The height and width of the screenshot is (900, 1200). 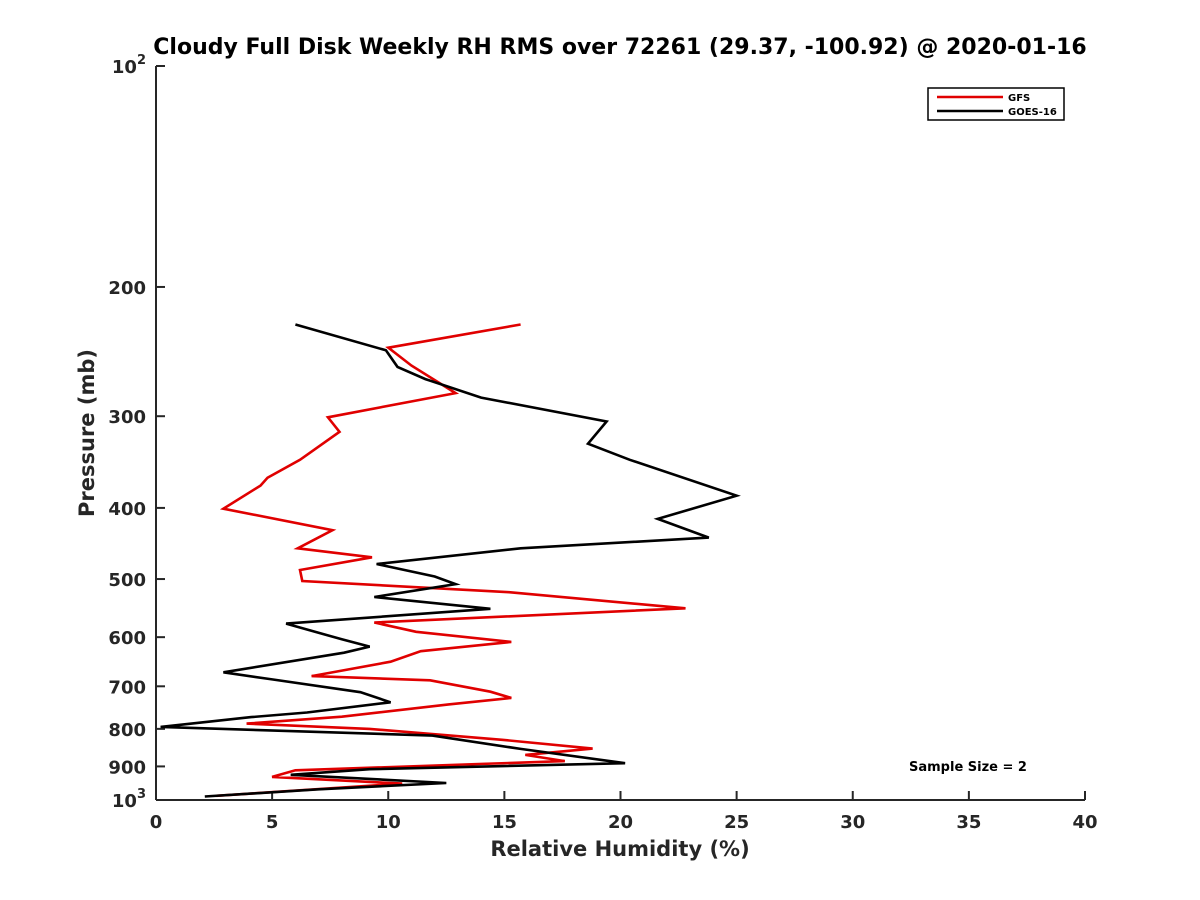 I want to click on sample-size-annotation: Sample Size = 2, so click(x=968, y=767).